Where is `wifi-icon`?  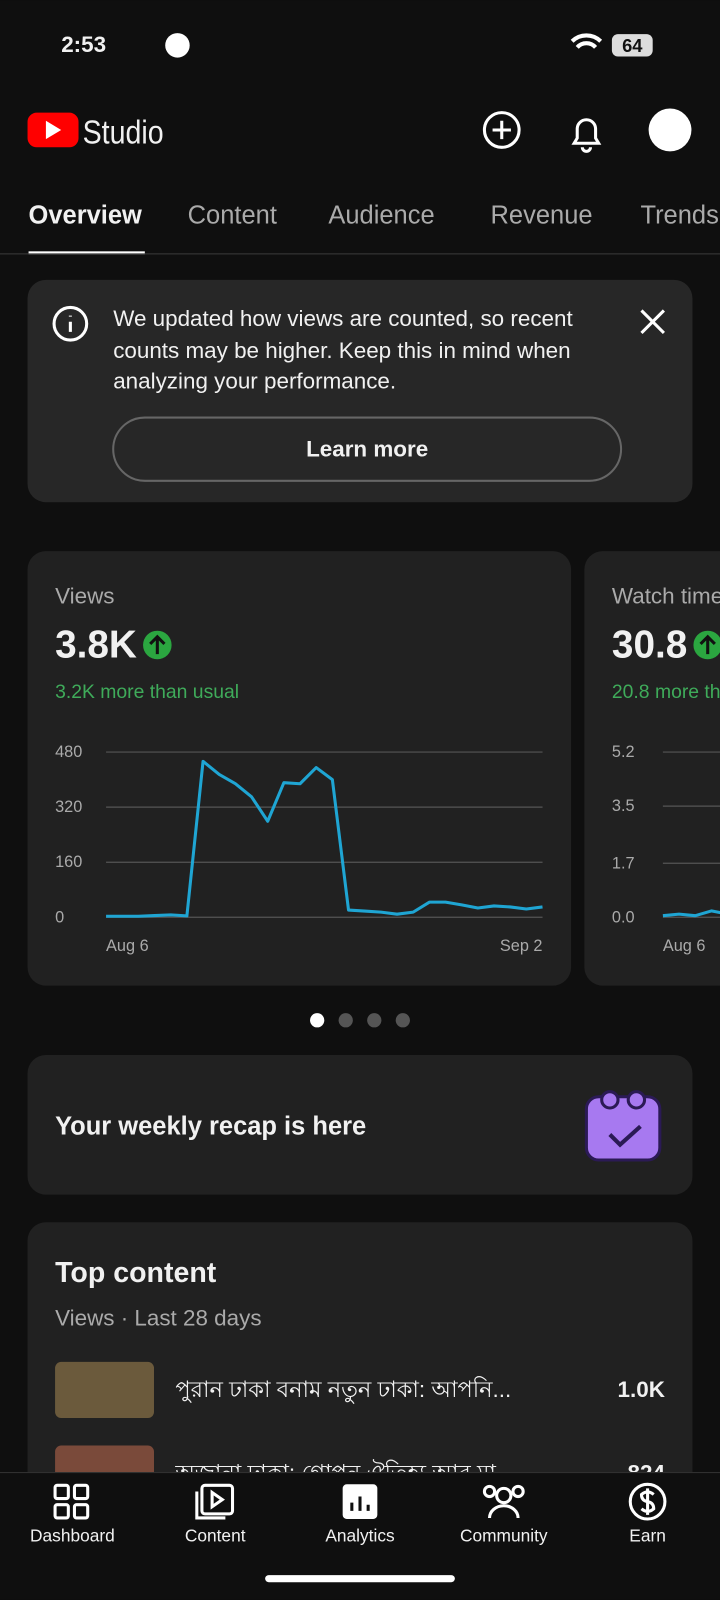 wifi-icon is located at coordinates (586, 41).